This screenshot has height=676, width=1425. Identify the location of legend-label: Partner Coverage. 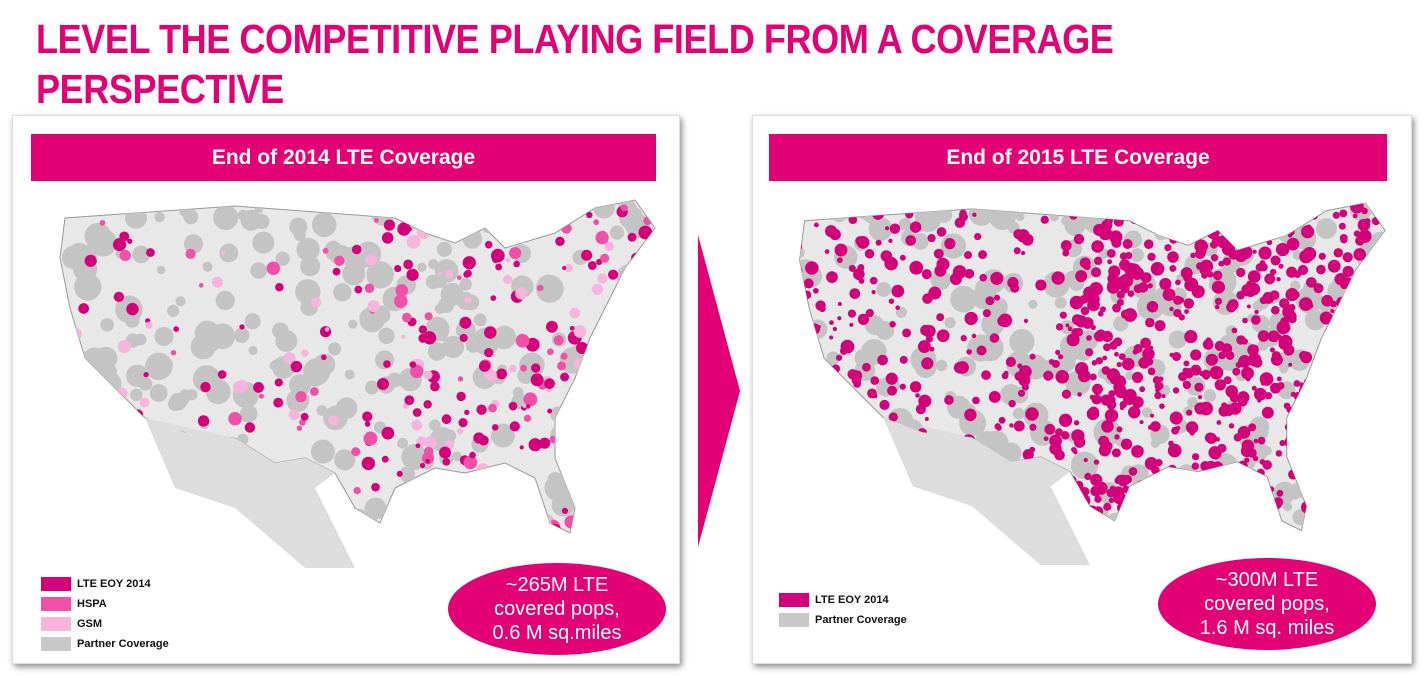
(123, 644).